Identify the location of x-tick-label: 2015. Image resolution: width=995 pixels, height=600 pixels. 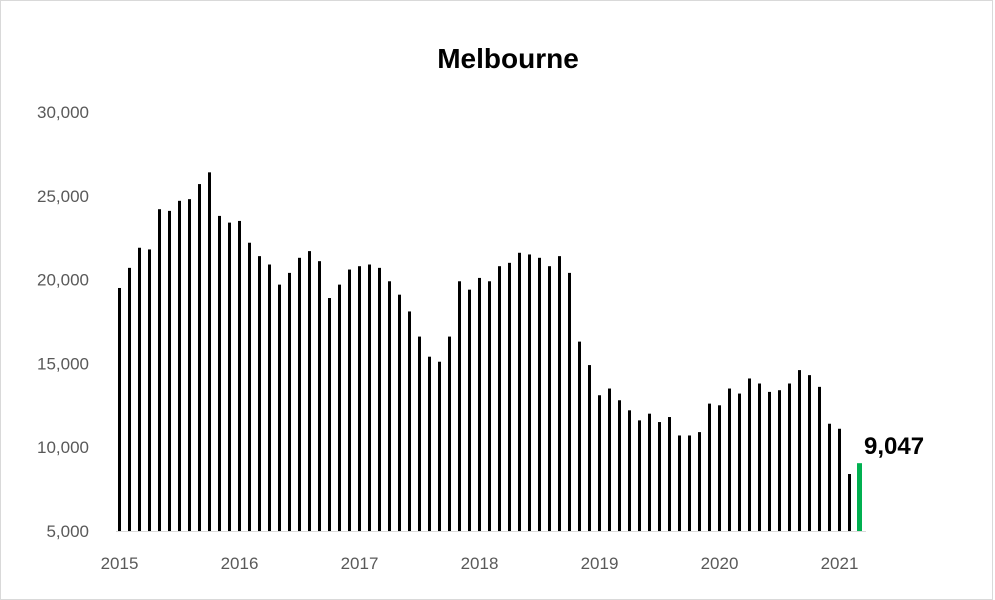
(120, 563).